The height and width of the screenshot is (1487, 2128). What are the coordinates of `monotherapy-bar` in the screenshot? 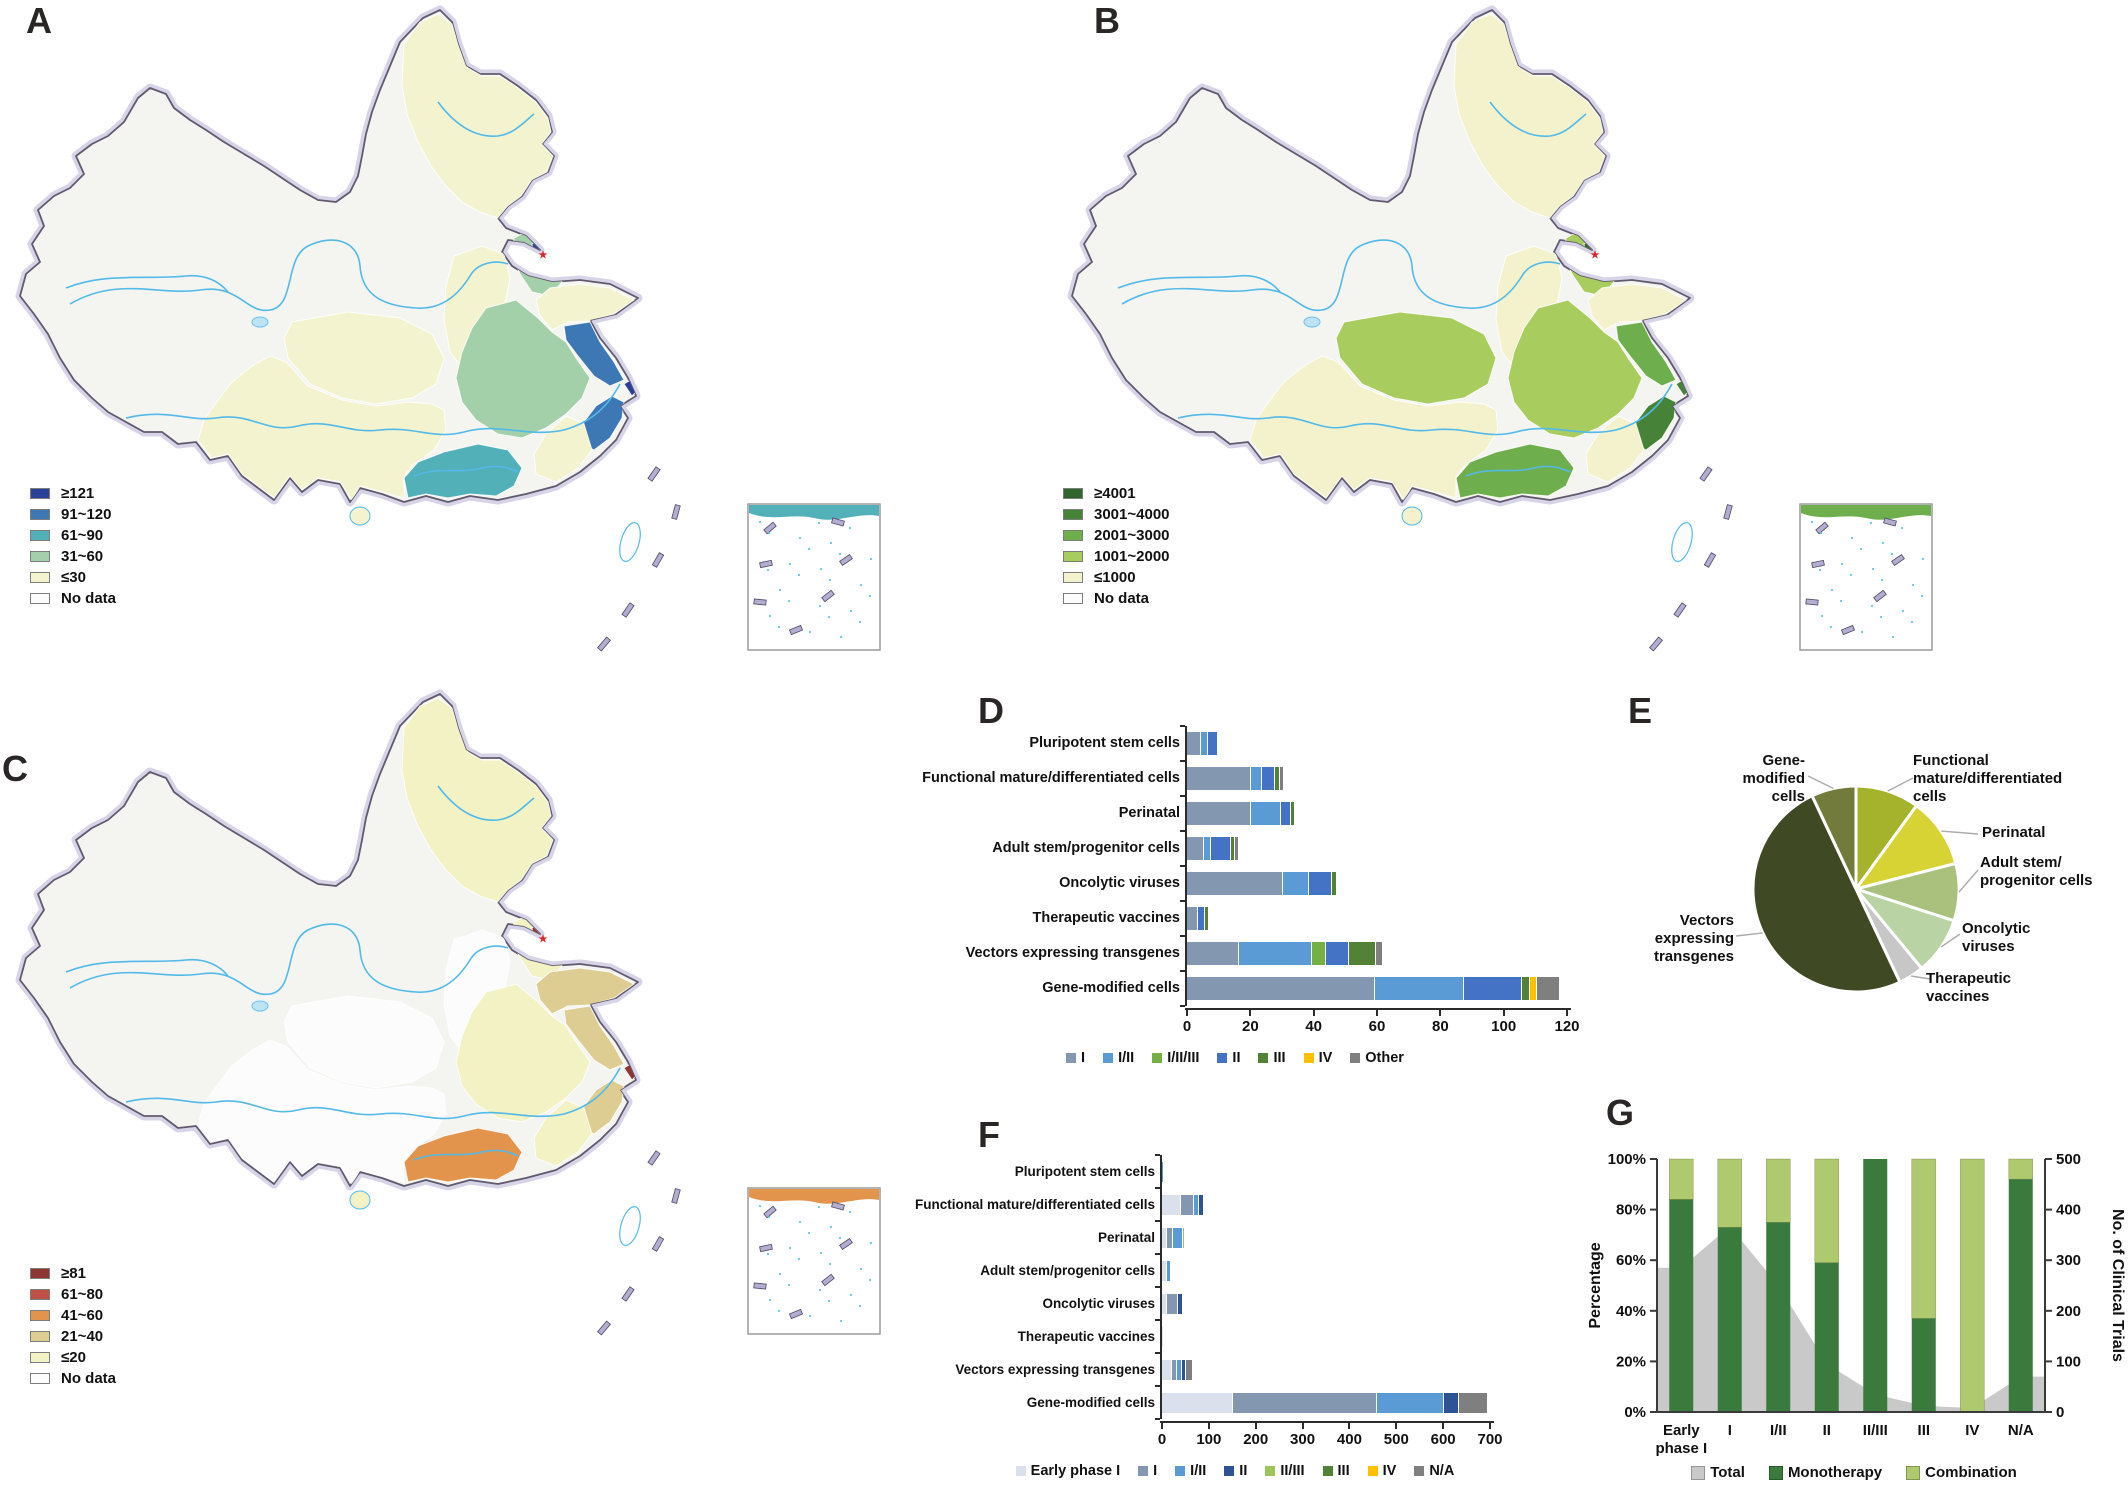 It's located at (1826, 1337).